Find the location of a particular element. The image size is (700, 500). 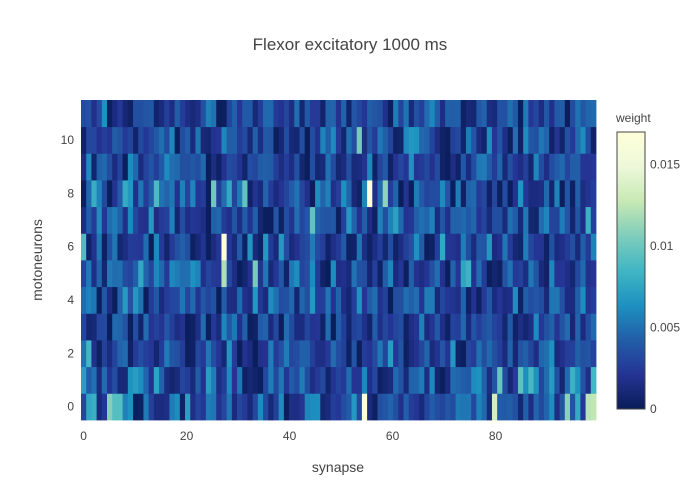

y-axis-title: motoneurons is located at coordinates (37, 260).